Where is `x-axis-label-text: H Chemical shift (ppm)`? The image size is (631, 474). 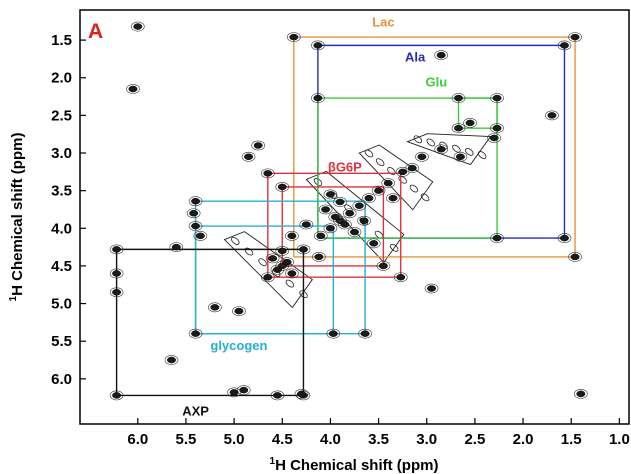
x-axis-label-text: H Chemical shift (ppm) is located at coordinates (356, 465).